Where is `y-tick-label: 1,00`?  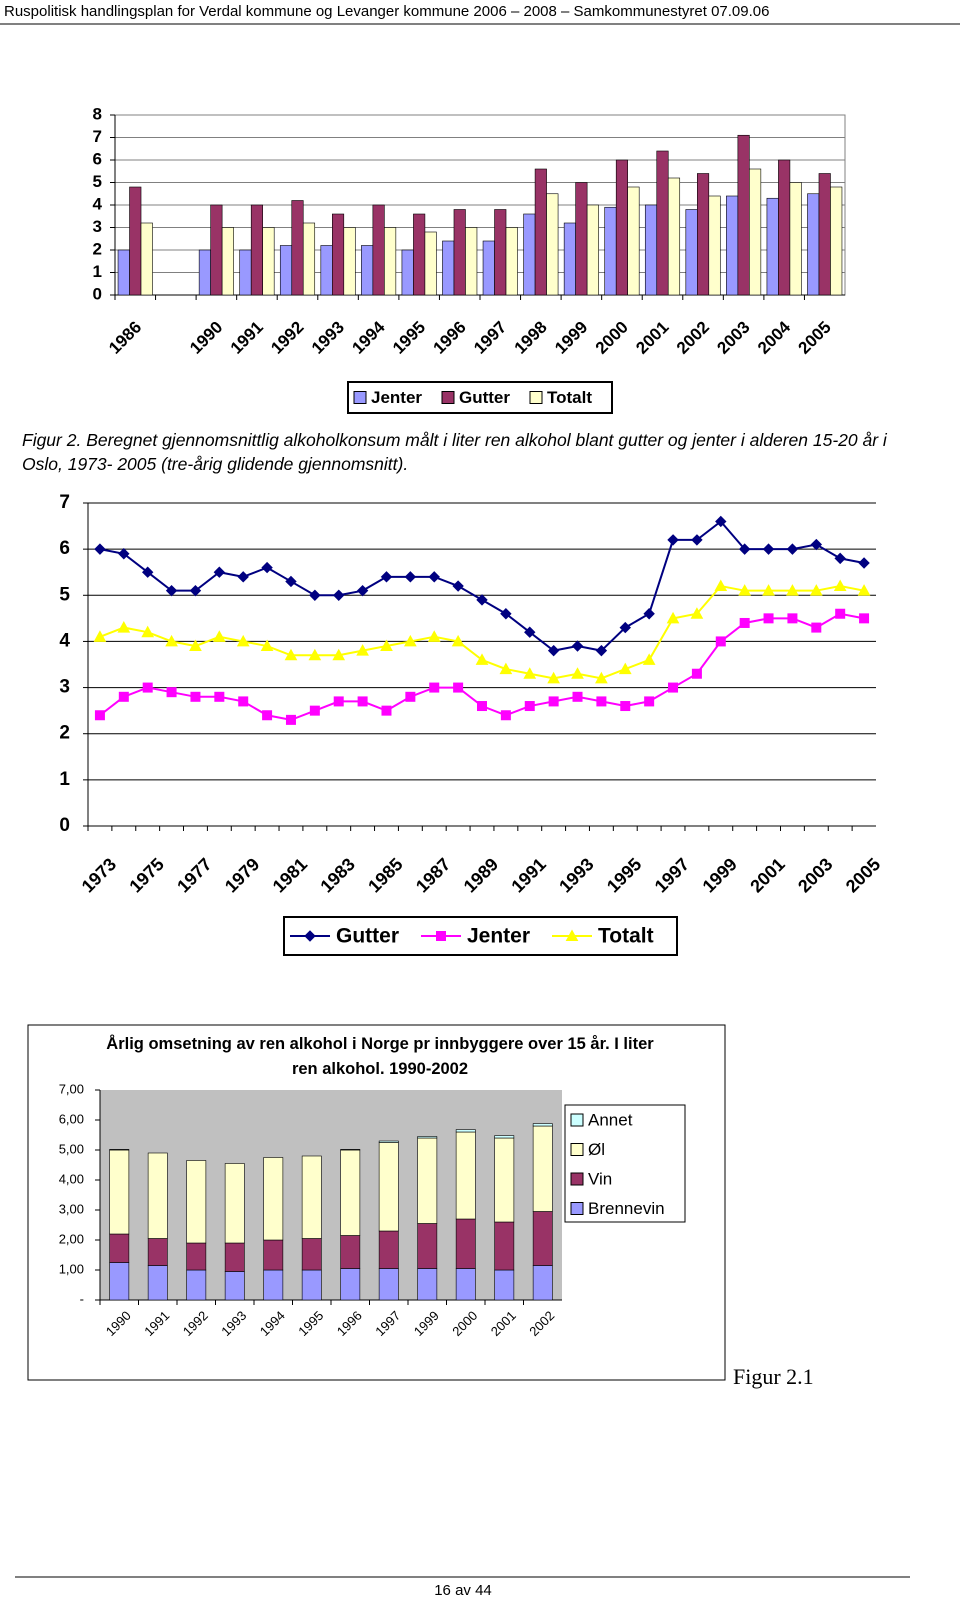 y-tick-label: 1,00 is located at coordinates (71, 1268).